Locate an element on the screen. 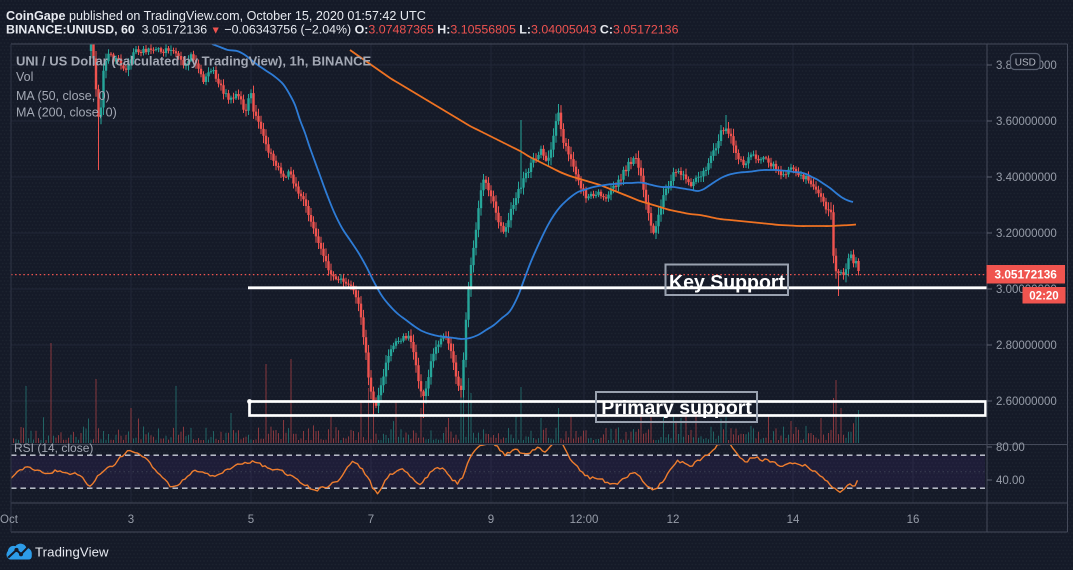 The width and height of the screenshot is (1073, 570). svg-text: 40.00 is located at coordinates (1010, 481).